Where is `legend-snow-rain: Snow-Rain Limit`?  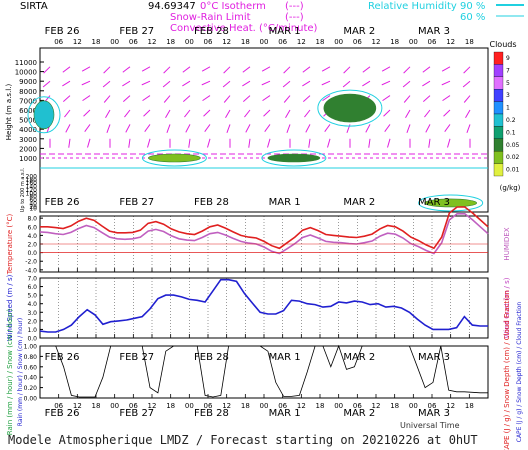
legend-snow-rain: Snow-Rain Limit is located at coordinates (210, 17).